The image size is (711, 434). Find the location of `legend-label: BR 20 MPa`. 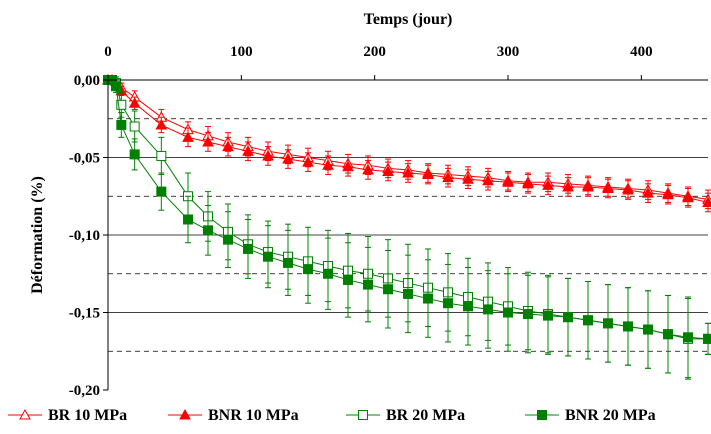

legend-label: BR 20 MPa is located at coordinates (425, 415).